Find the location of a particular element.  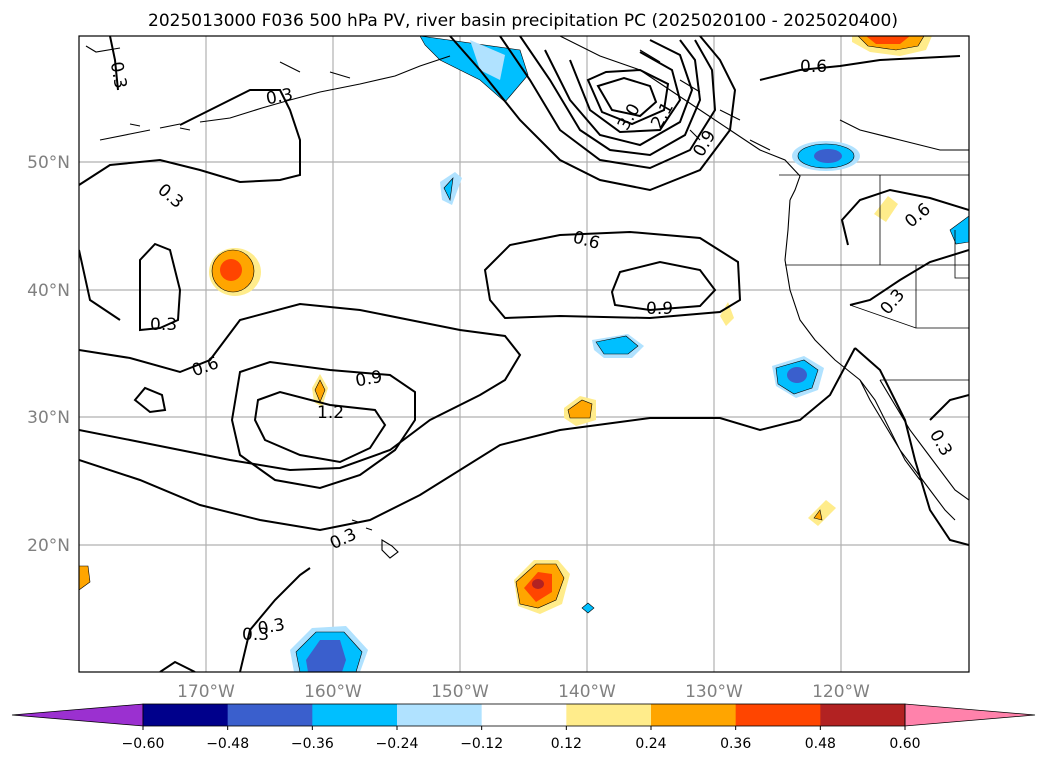

colorbar-tick-label: 0.60 is located at coordinates (904, 744).